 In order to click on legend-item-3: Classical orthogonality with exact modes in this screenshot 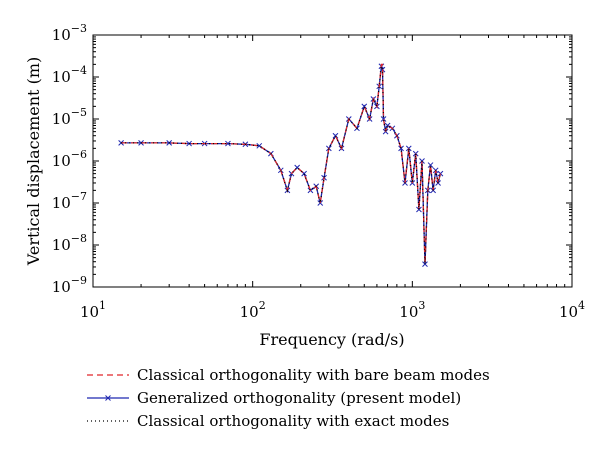, I will do `click(268, 421)`.